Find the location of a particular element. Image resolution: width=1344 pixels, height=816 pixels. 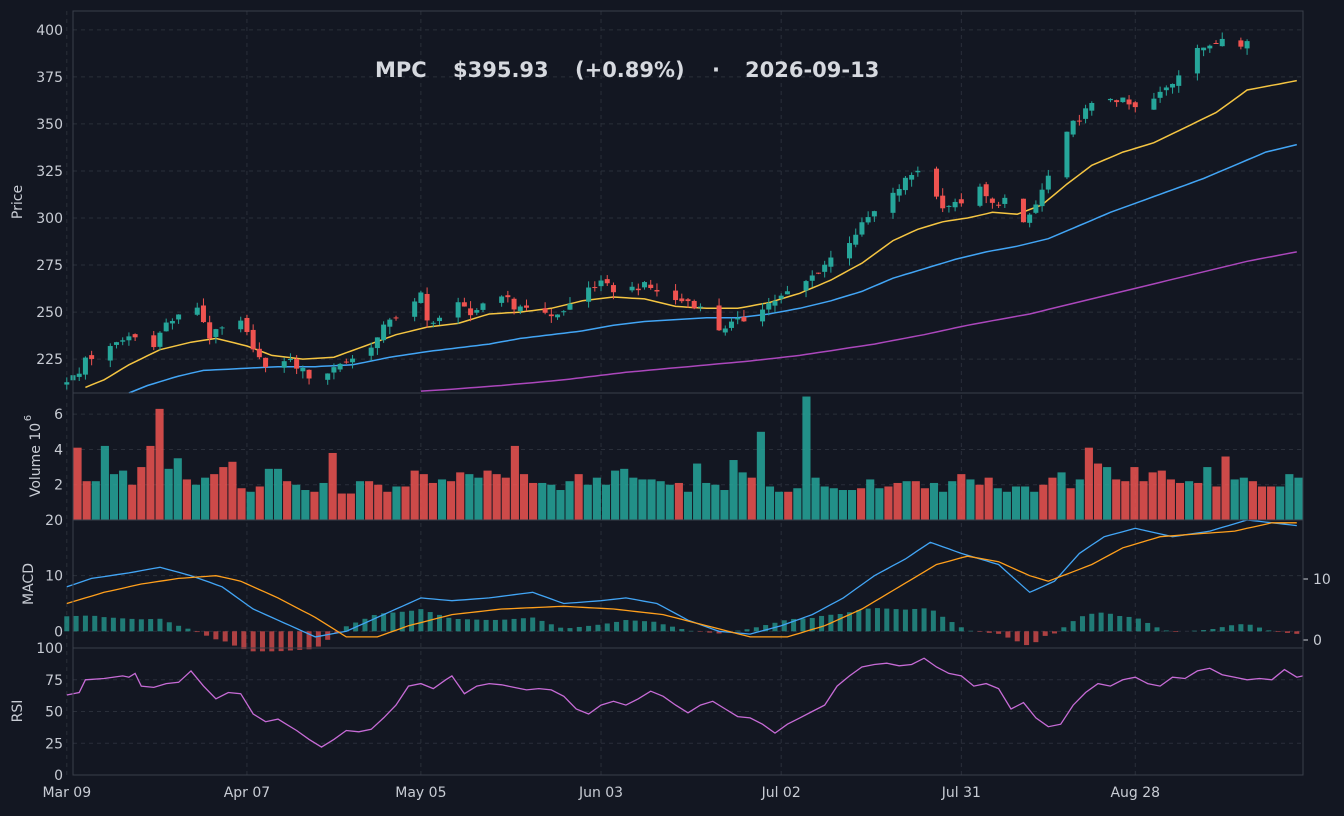

x-tick-label: Mar 09 is located at coordinates (66, 793).